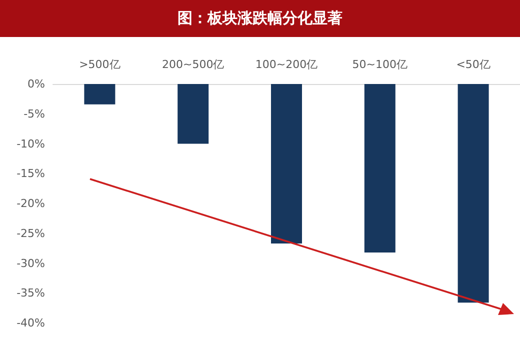 The image size is (520, 351). What do you see at coordinates (30, 323) in the screenshot?
I see `y-tick-label: -40%` at bounding box center [30, 323].